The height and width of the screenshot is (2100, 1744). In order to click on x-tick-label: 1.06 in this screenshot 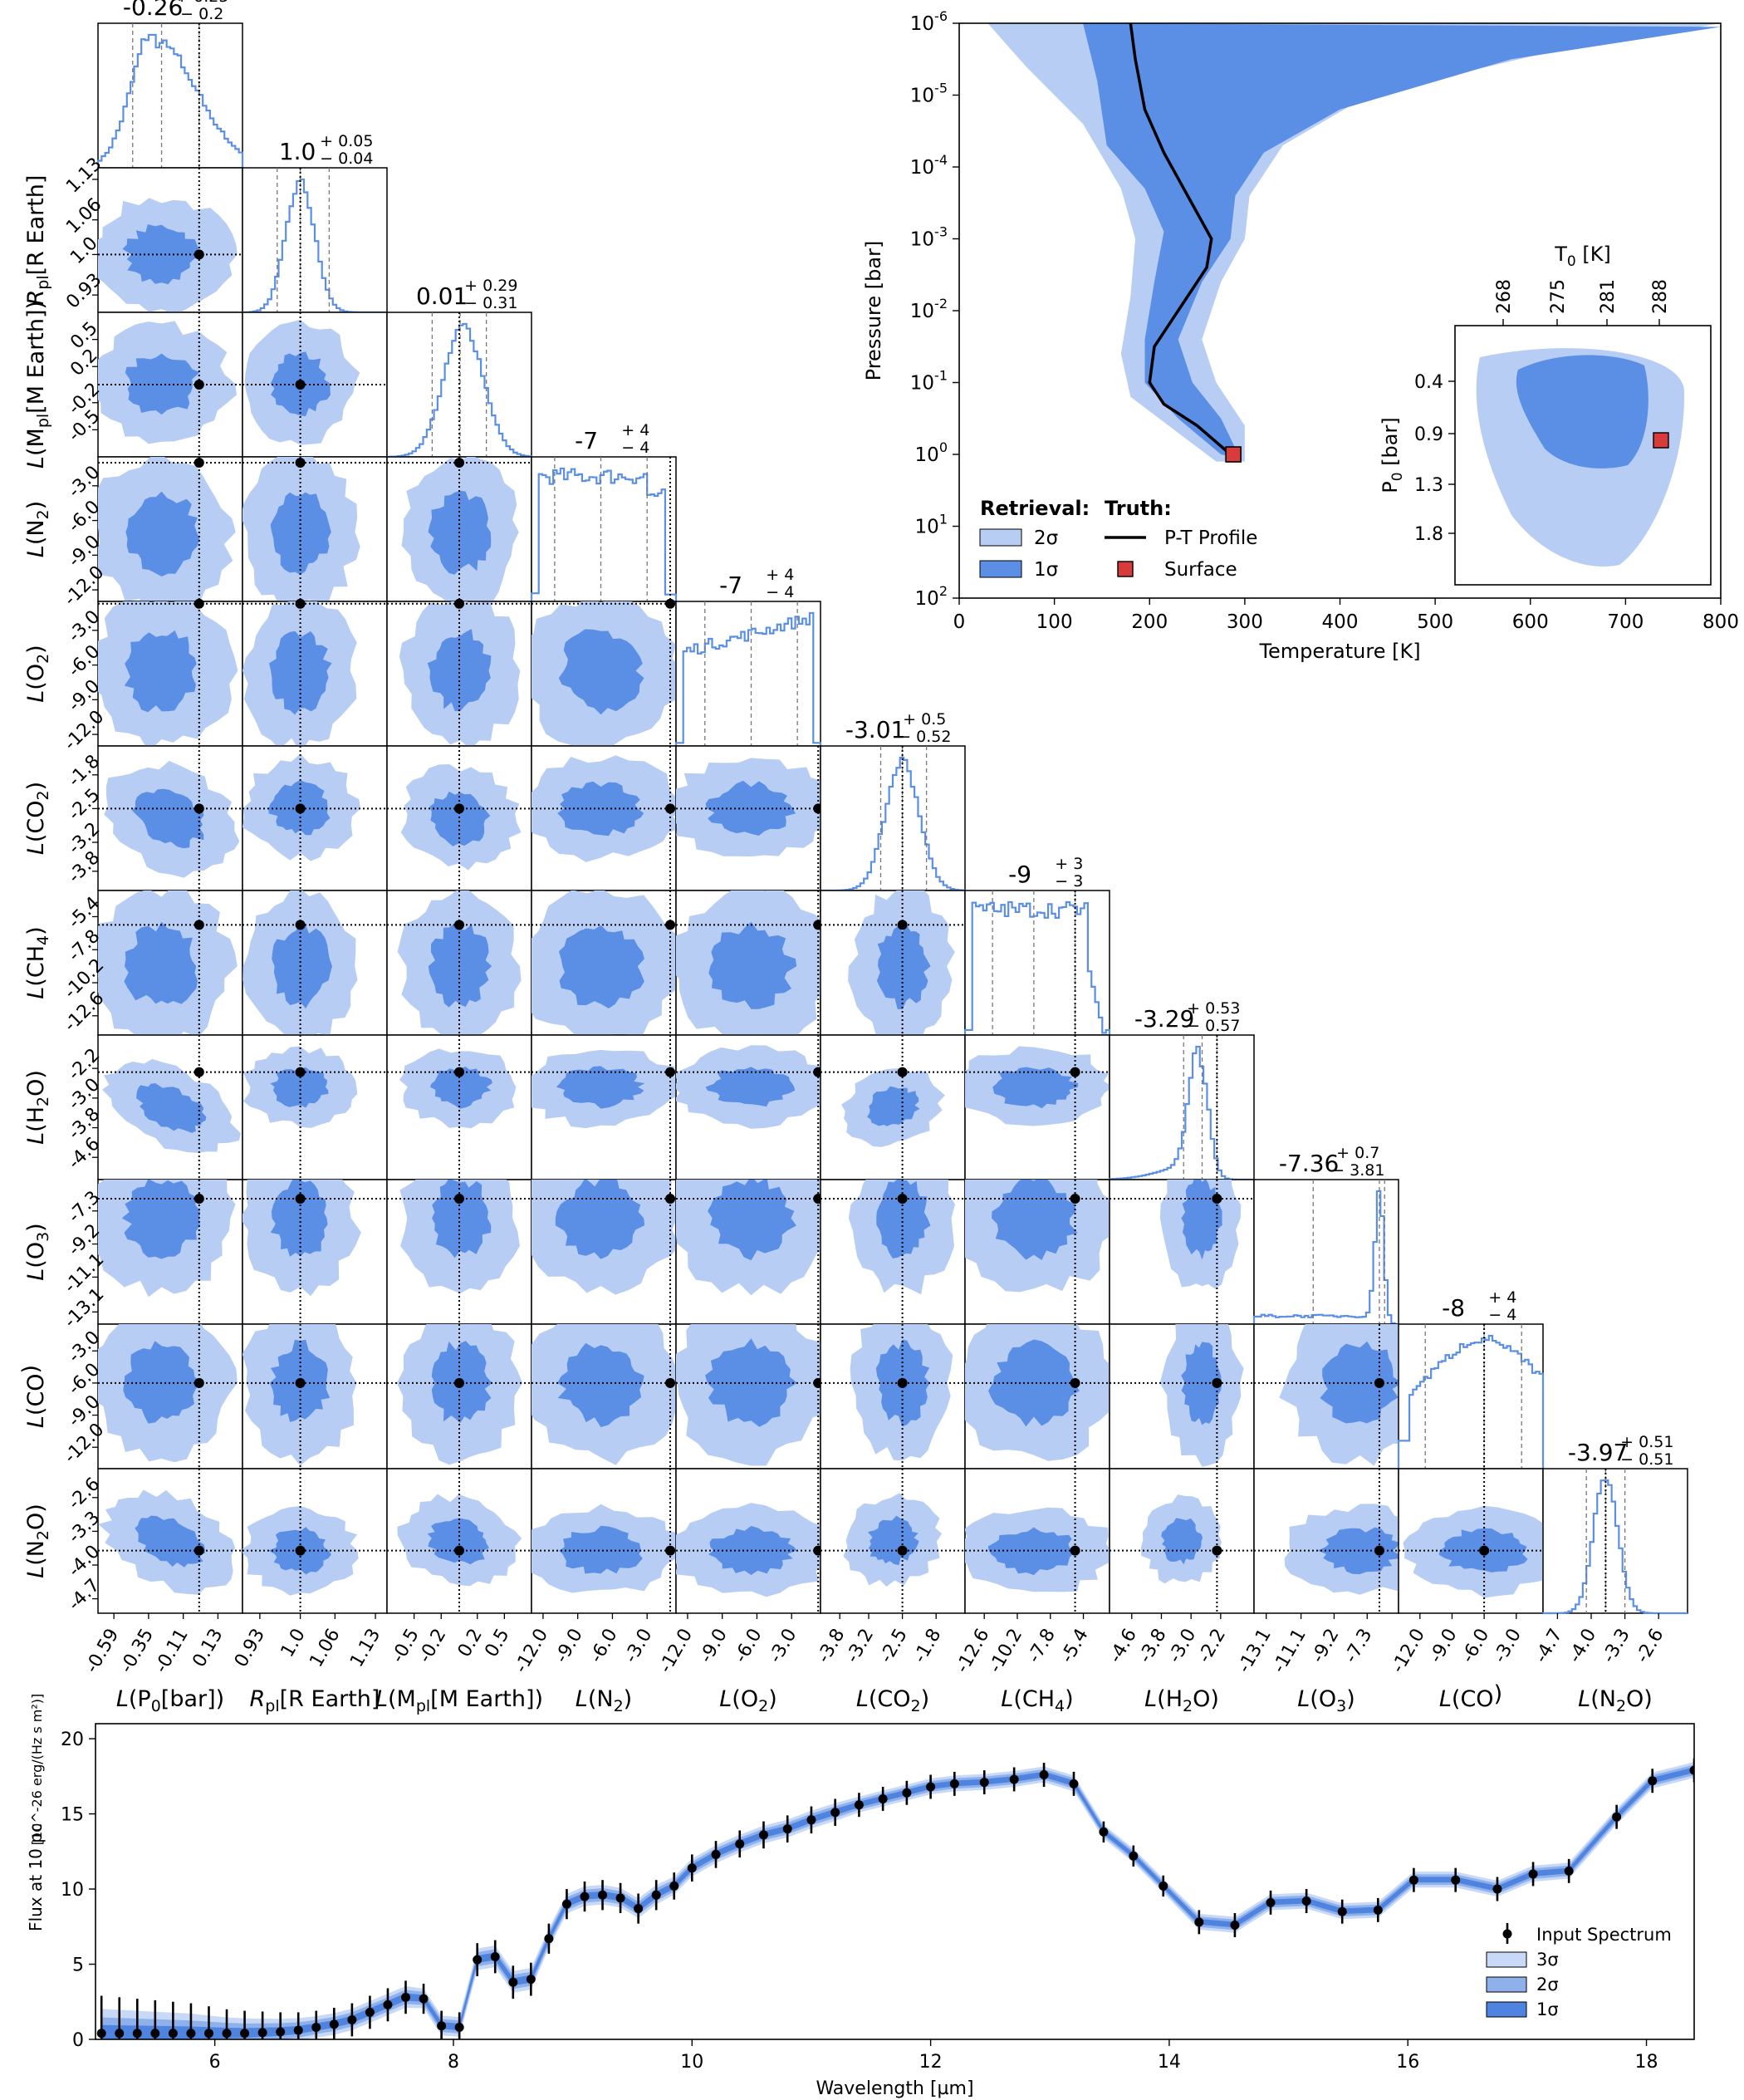, I will do `click(325, 1648)`.